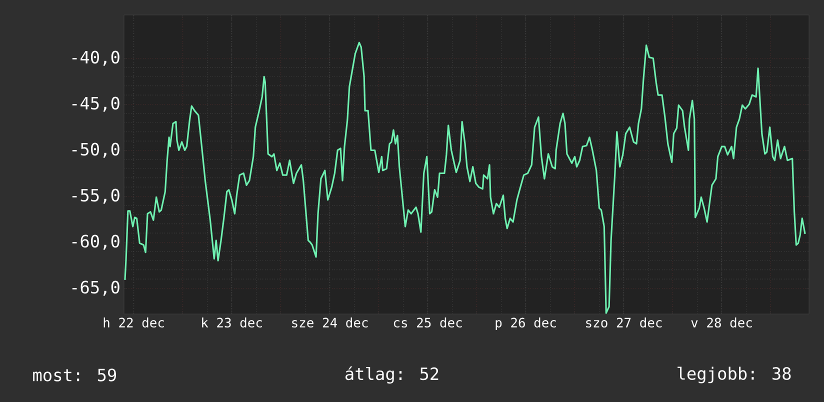 The height and width of the screenshot is (402, 824). What do you see at coordinates (526, 324) in the screenshot?
I see `x-tick-label: p 26 dec` at bounding box center [526, 324].